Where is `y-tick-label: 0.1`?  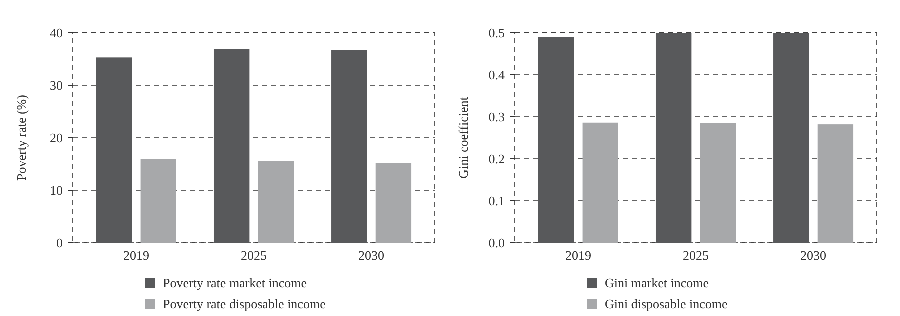 y-tick-label: 0.1 is located at coordinates (496, 201).